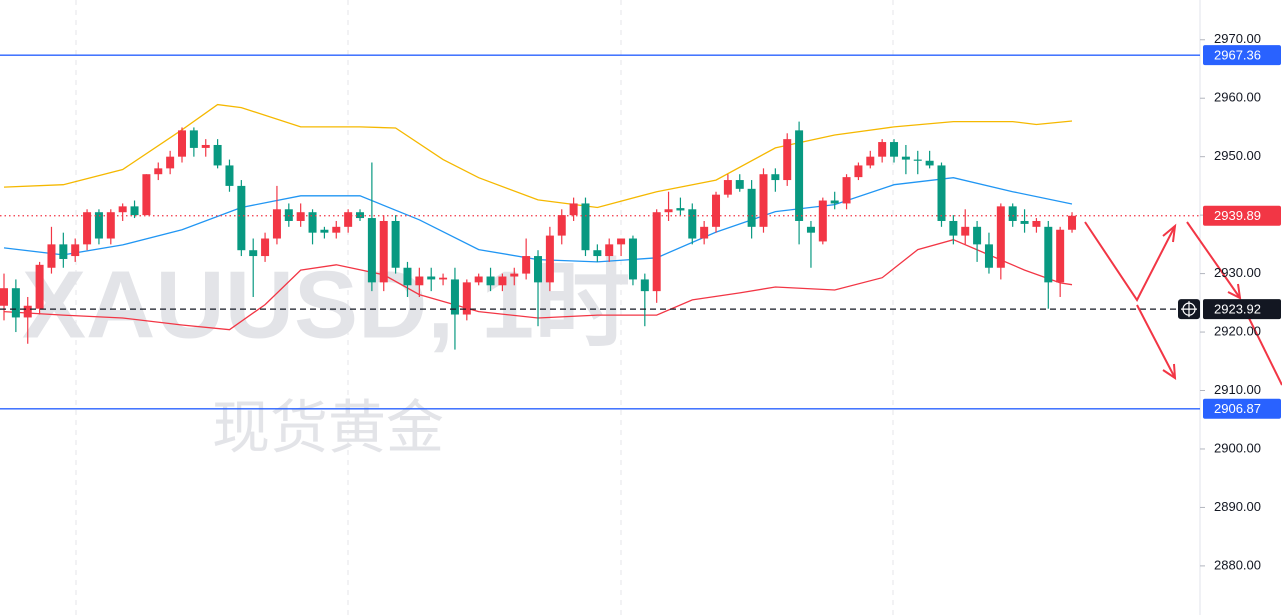  What do you see at coordinates (1237, 447) in the screenshot?
I see `y-tick-label: 2900.00` at bounding box center [1237, 447].